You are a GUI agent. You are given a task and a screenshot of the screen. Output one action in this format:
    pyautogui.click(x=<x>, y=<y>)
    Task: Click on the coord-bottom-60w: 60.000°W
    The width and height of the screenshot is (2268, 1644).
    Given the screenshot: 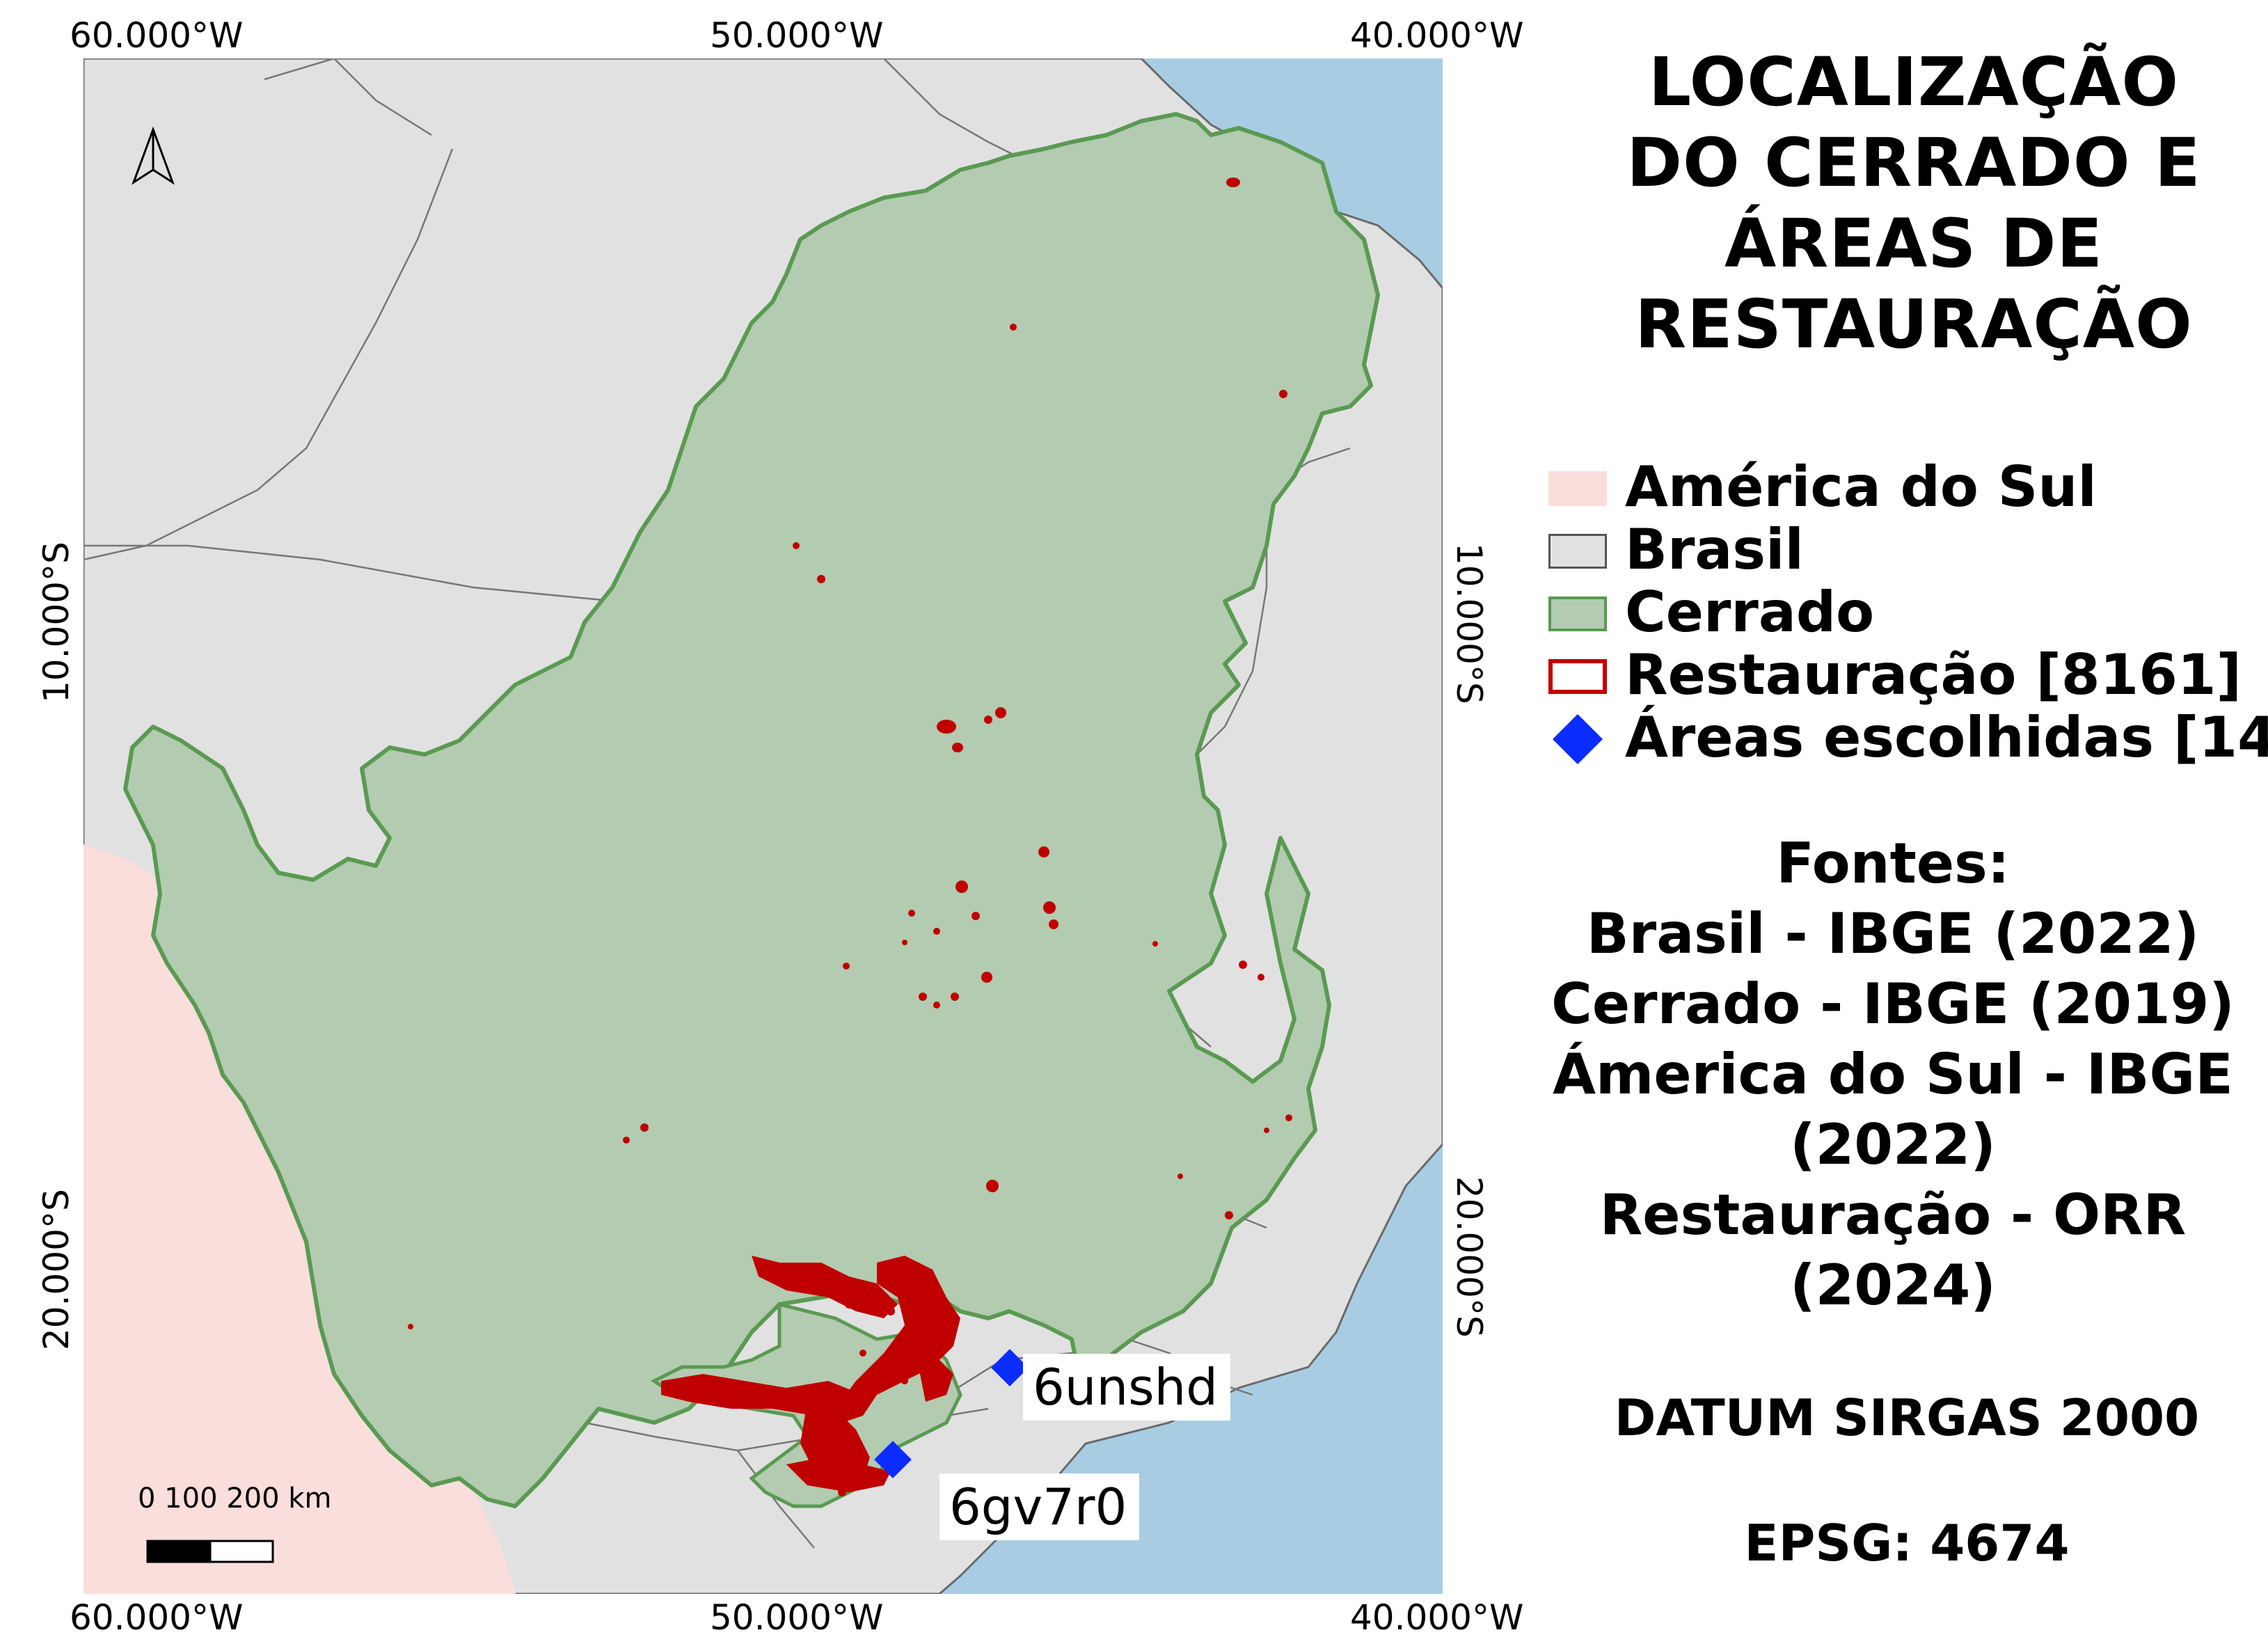 What is the action you would take?
    pyautogui.click(x=157, y=1617)
    